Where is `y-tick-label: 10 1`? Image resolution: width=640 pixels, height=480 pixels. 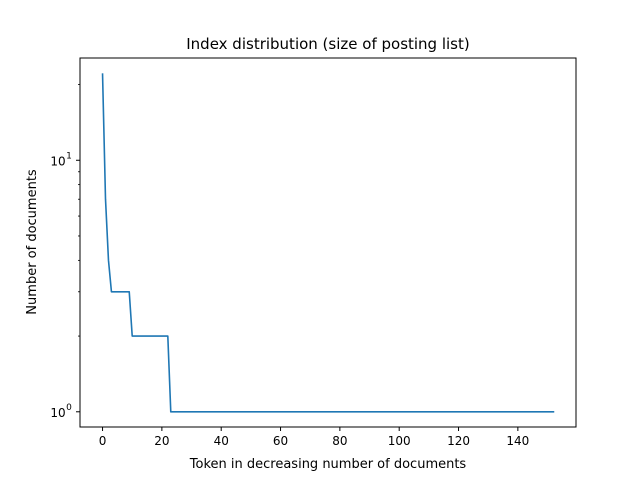
y-tick-label: 10 1 is located at coordinates (61, 159).